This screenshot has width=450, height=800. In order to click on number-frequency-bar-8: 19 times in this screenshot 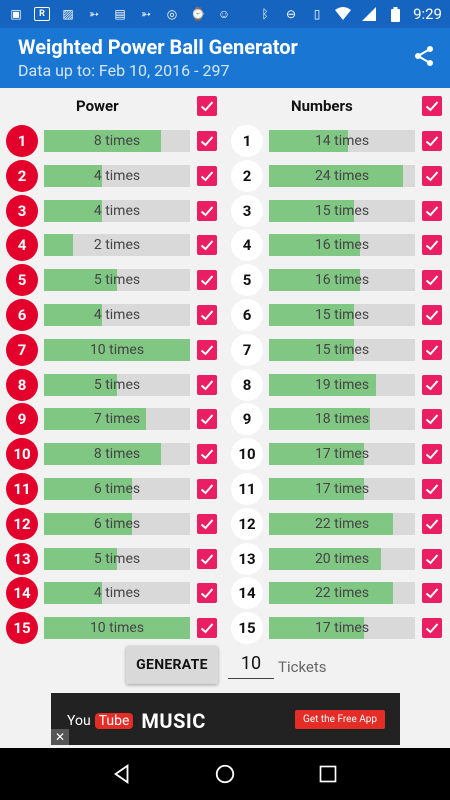, I will do `click(342, 384)`.